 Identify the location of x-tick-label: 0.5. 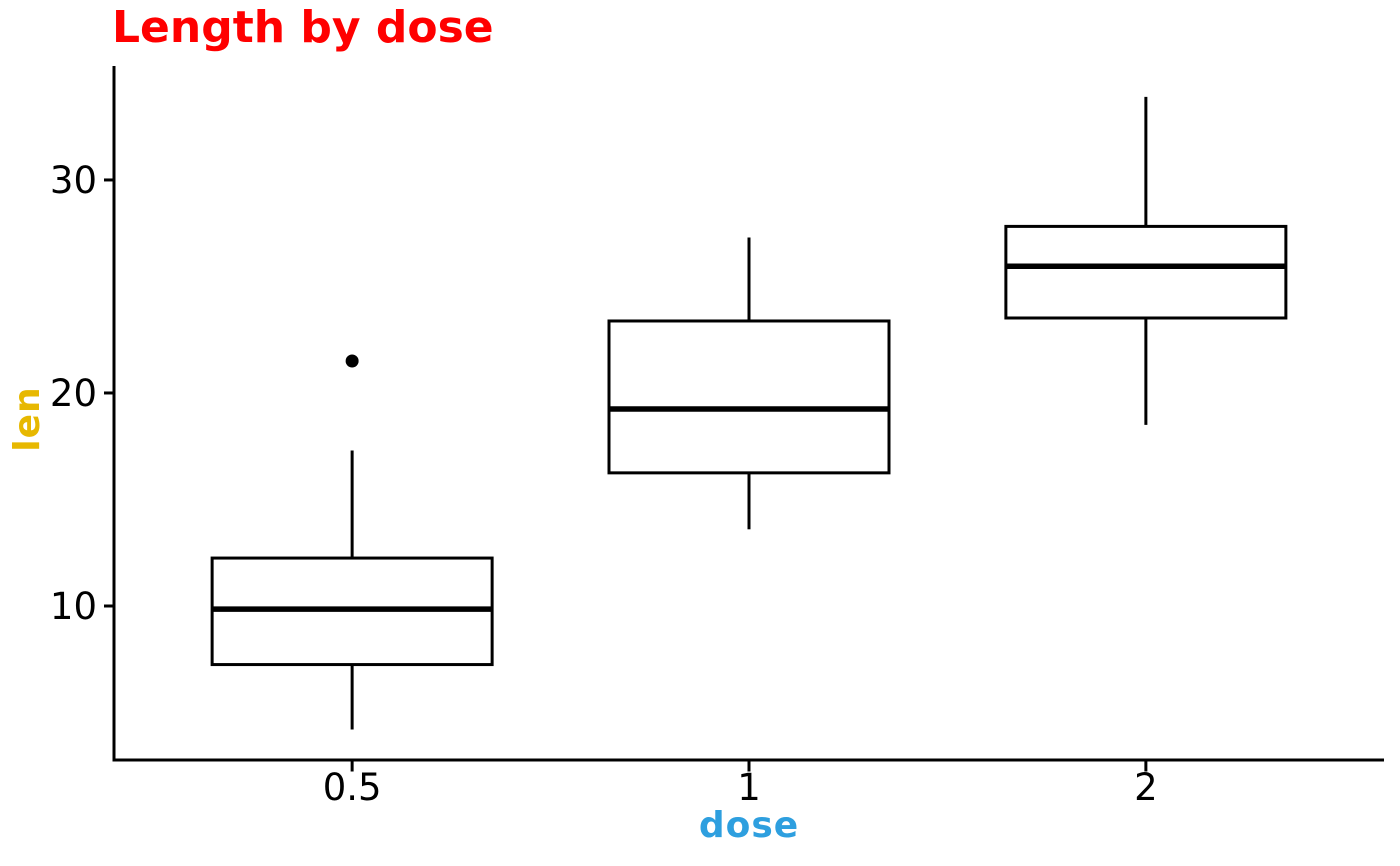
(352, 787).